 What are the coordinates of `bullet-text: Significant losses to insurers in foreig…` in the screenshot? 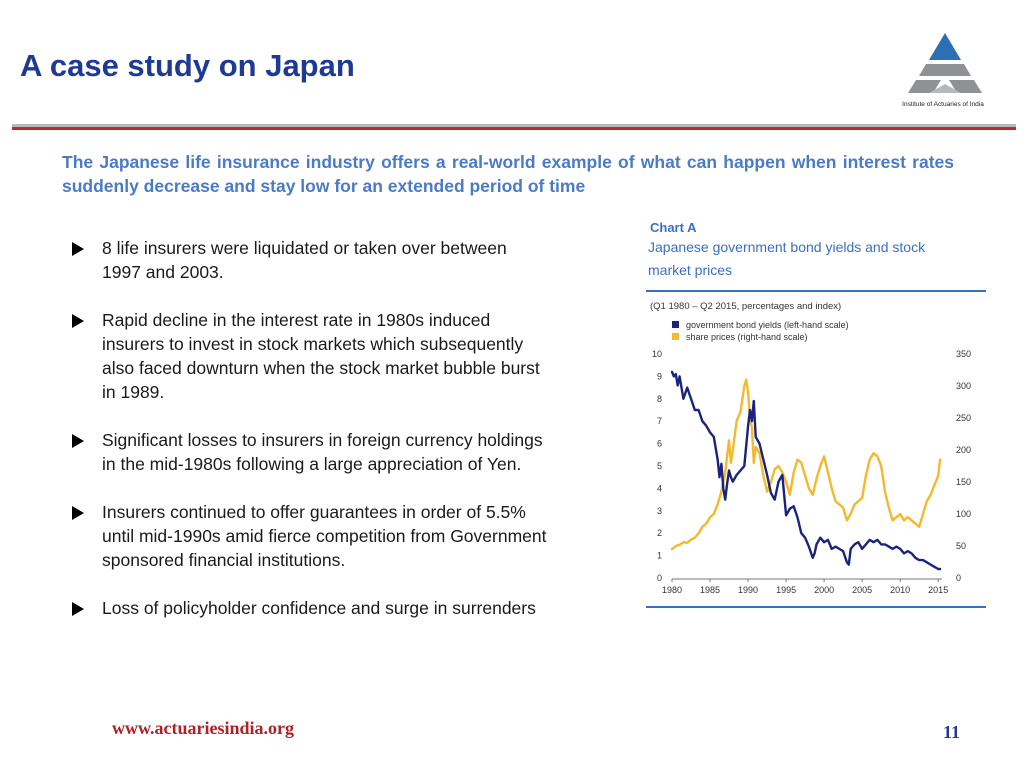 It's located at (322, 452).